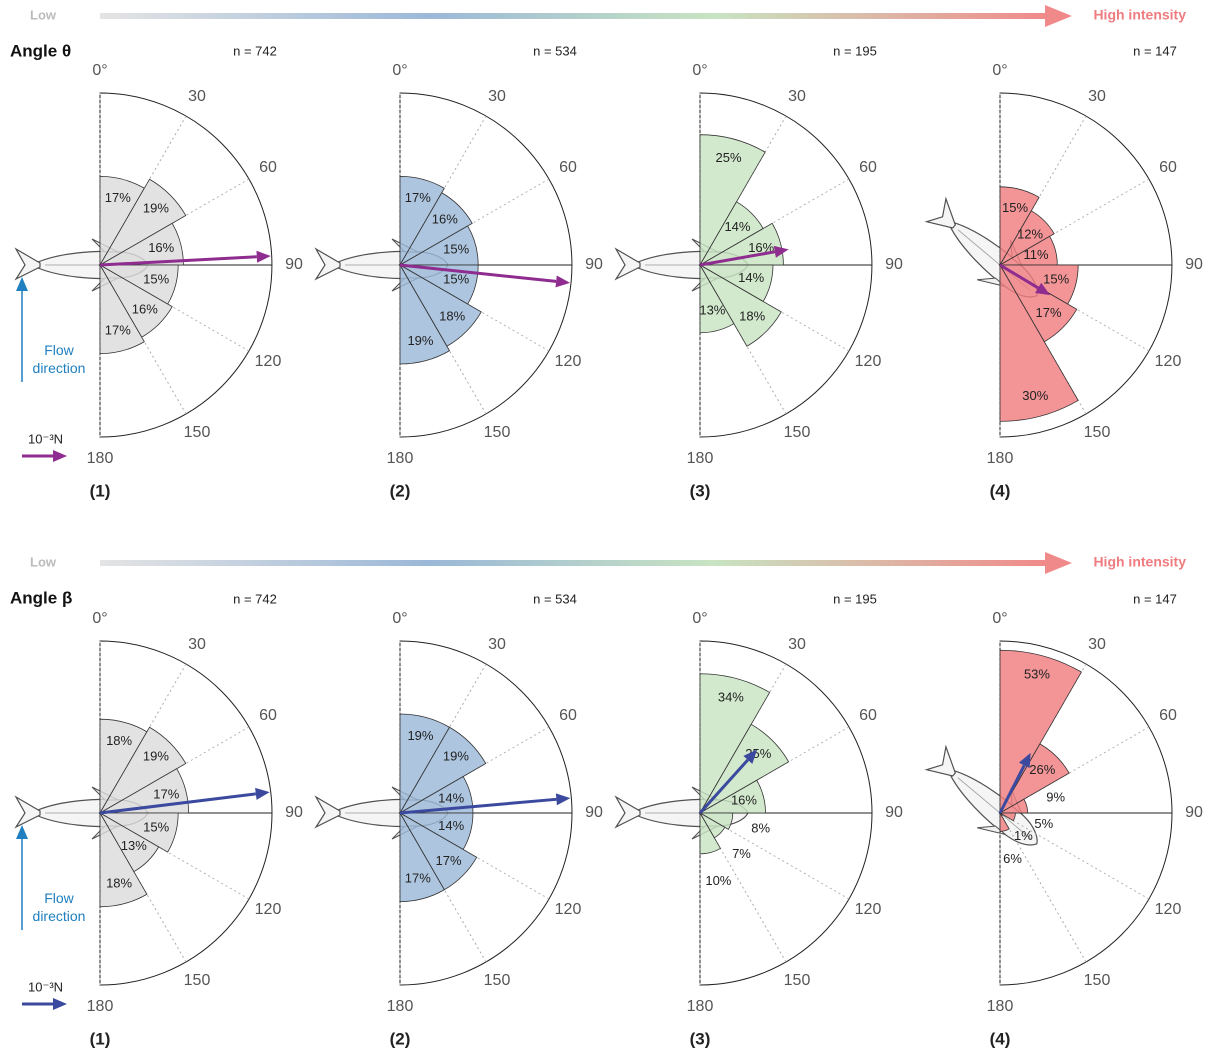 This screenshot has height=1056, width=1207. What do you see at coordinates (1043, 823) in the screenshot?
I see `value-label: 5%` at bounding box center [1043, 823].